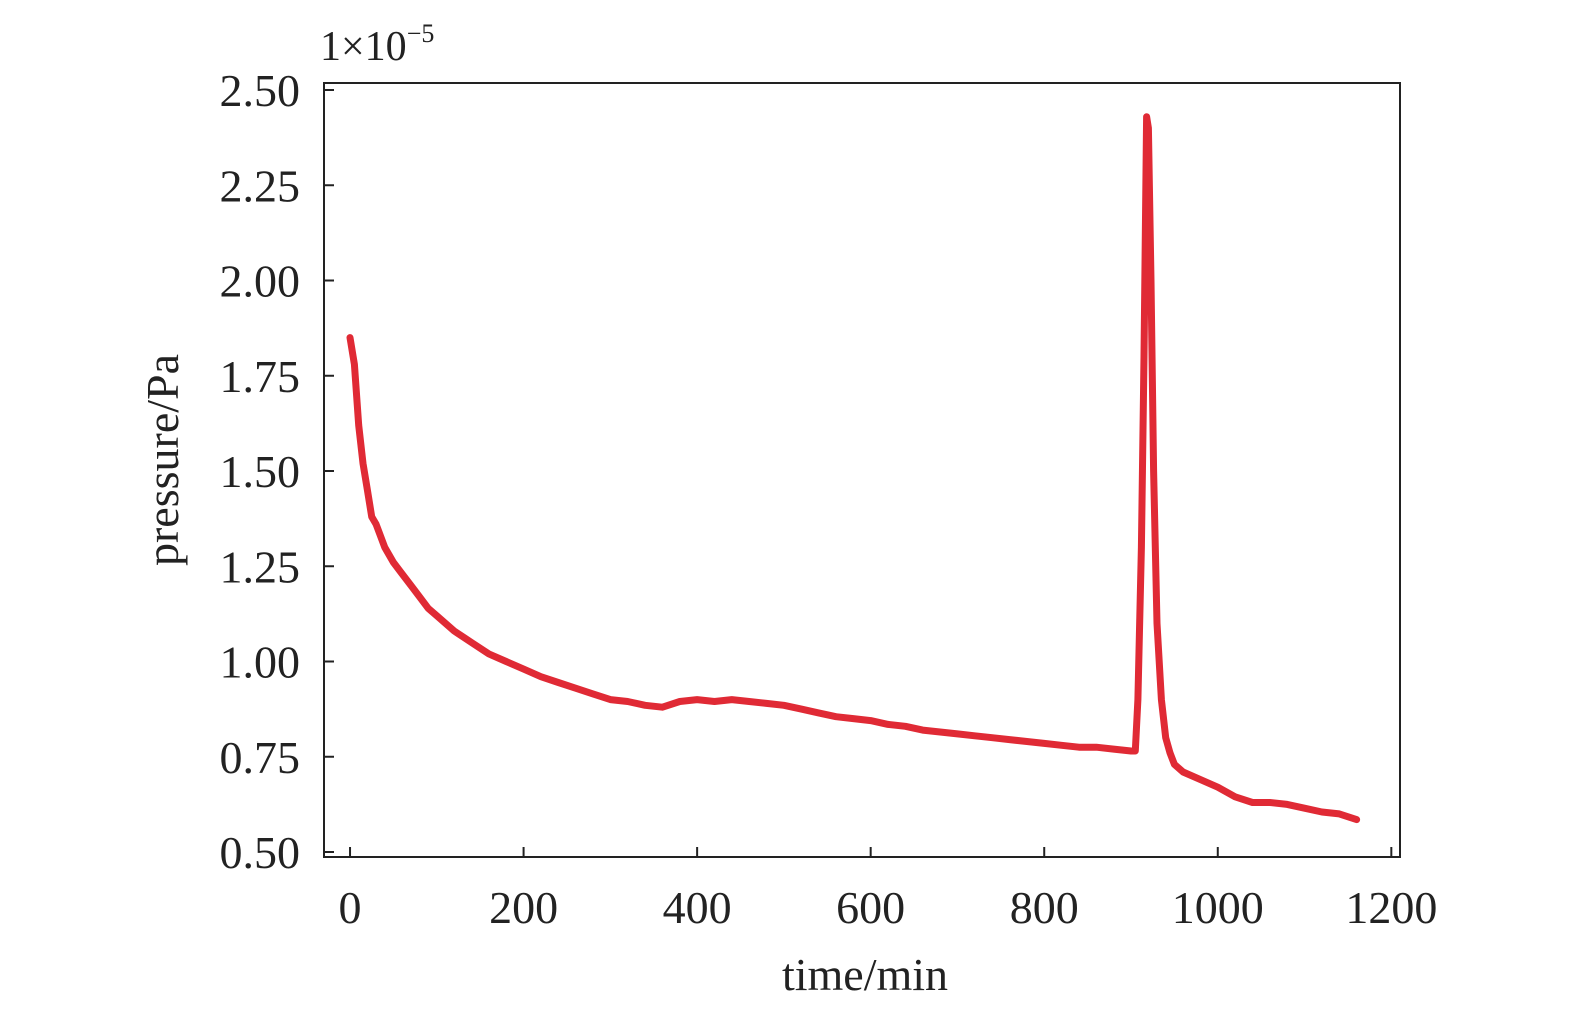 The width and height of the screenshot is (1575, 1014). What do you see at coordinates (260, 757) in the screenshot?
I see `y-tick-label: 0.75` at bounding box center [260, 757].